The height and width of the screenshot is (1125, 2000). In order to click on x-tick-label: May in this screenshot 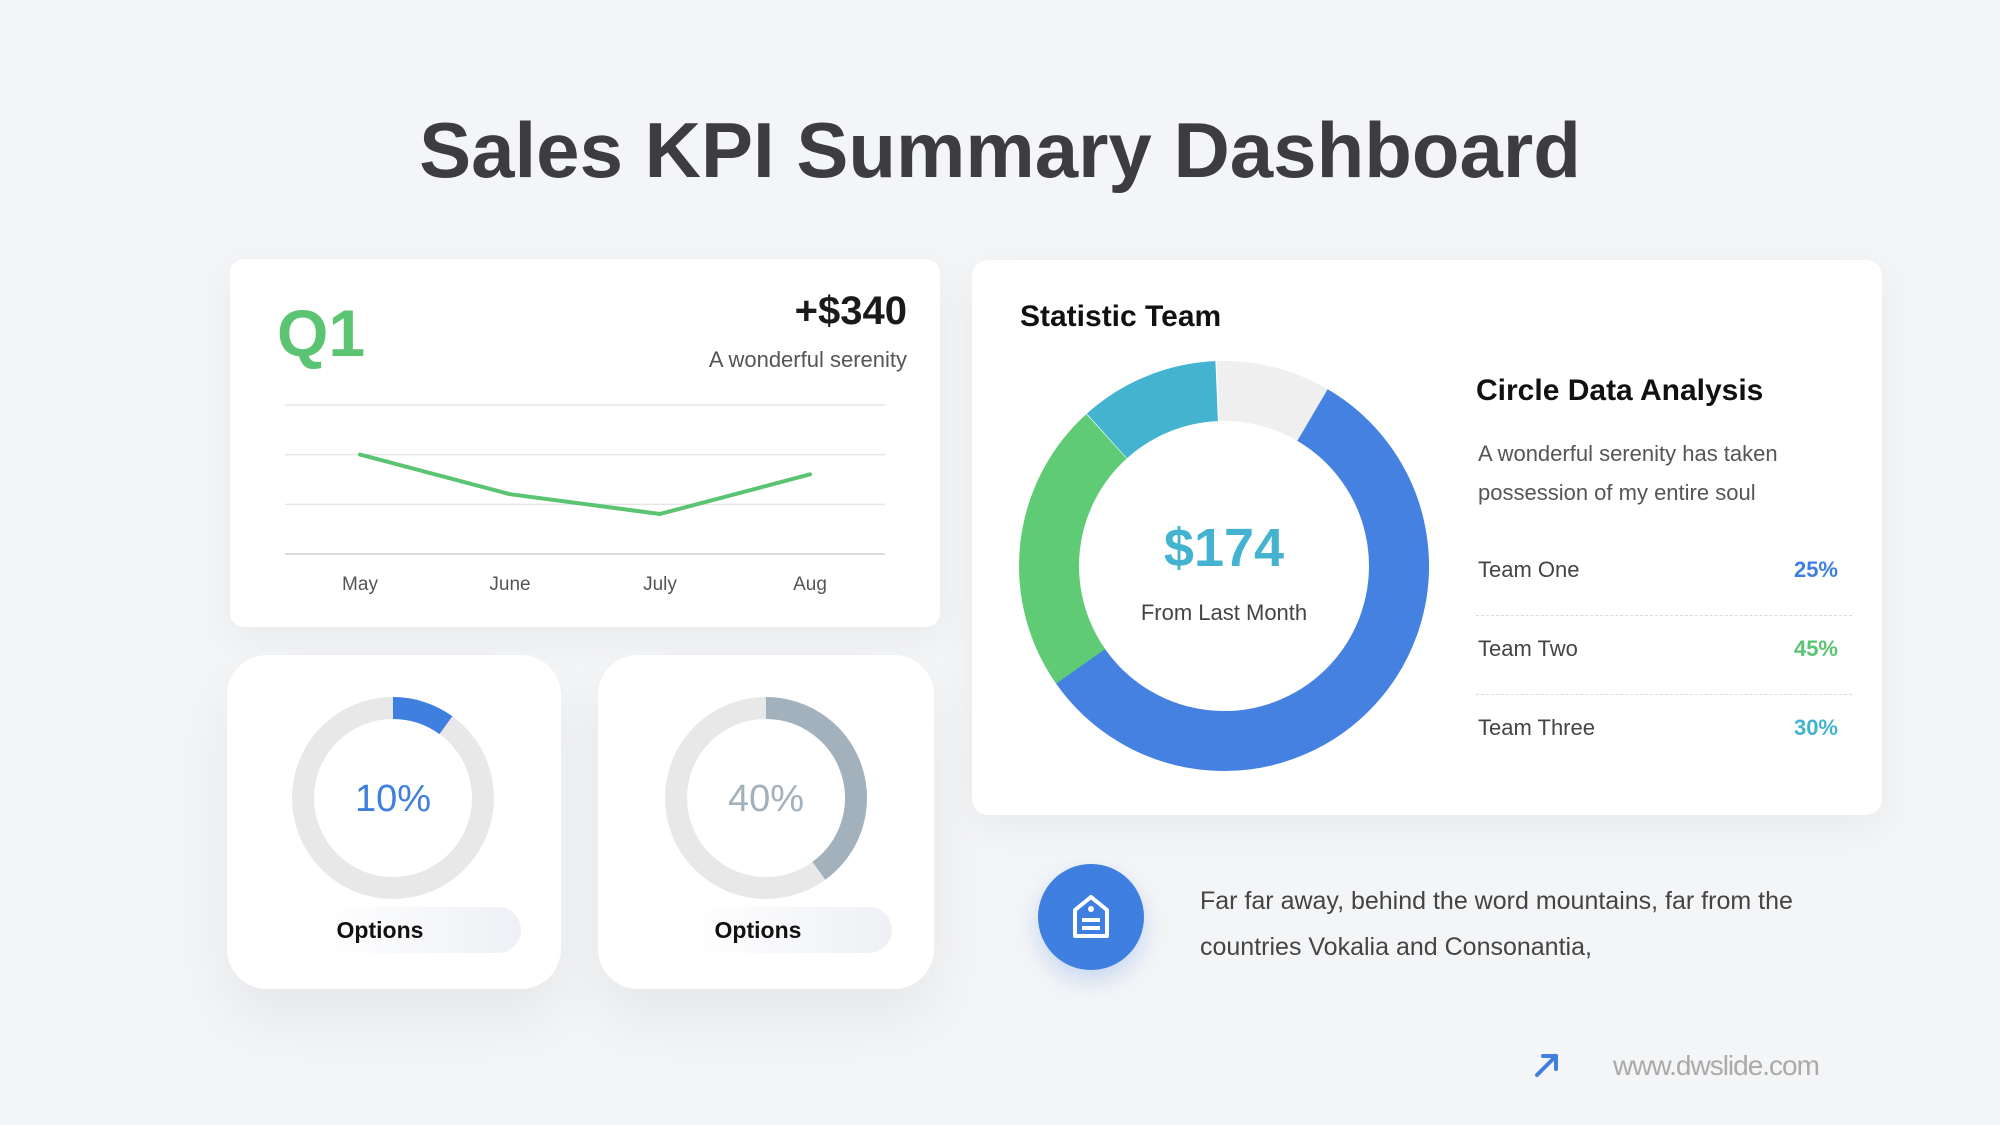, I will do `click(360, 584)`.